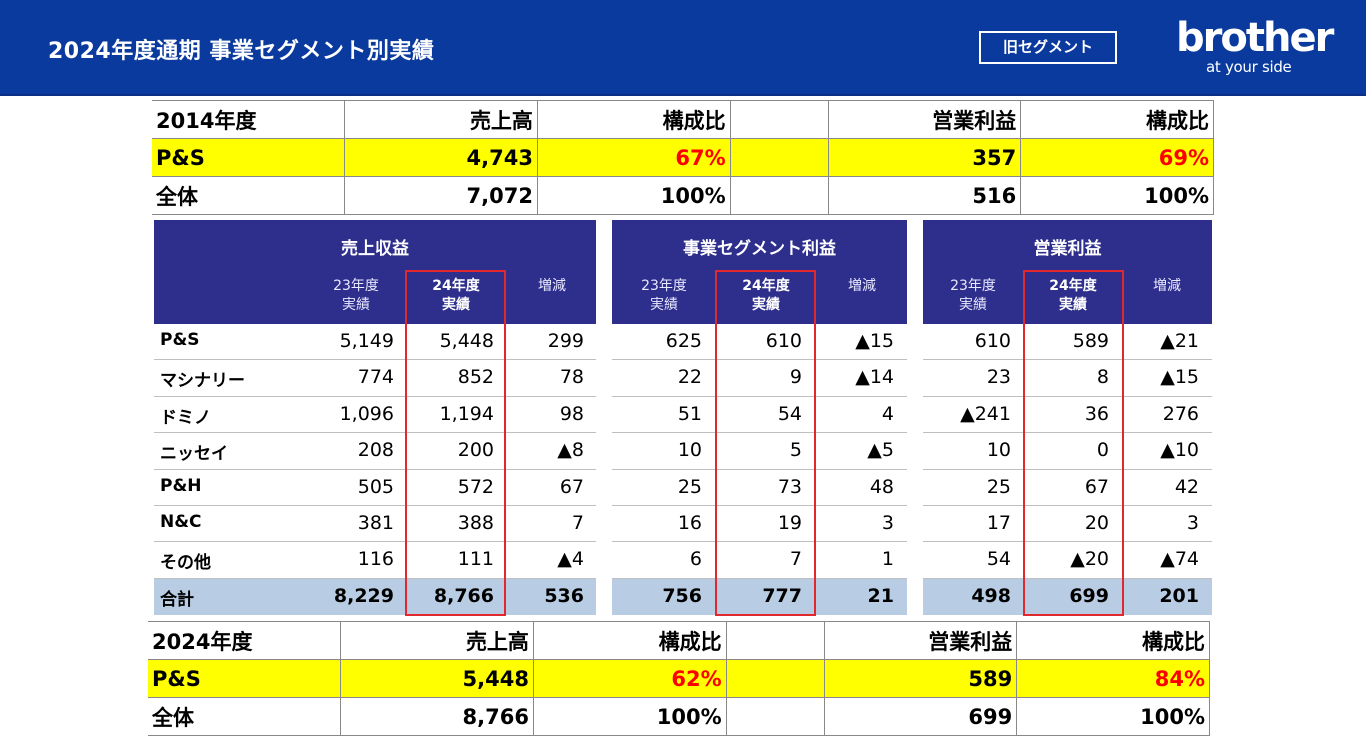 The image size is (1366, 744). Describe the element at coordinates (565, 341) in the screenshot. I see `cell-value: 299` at that location.